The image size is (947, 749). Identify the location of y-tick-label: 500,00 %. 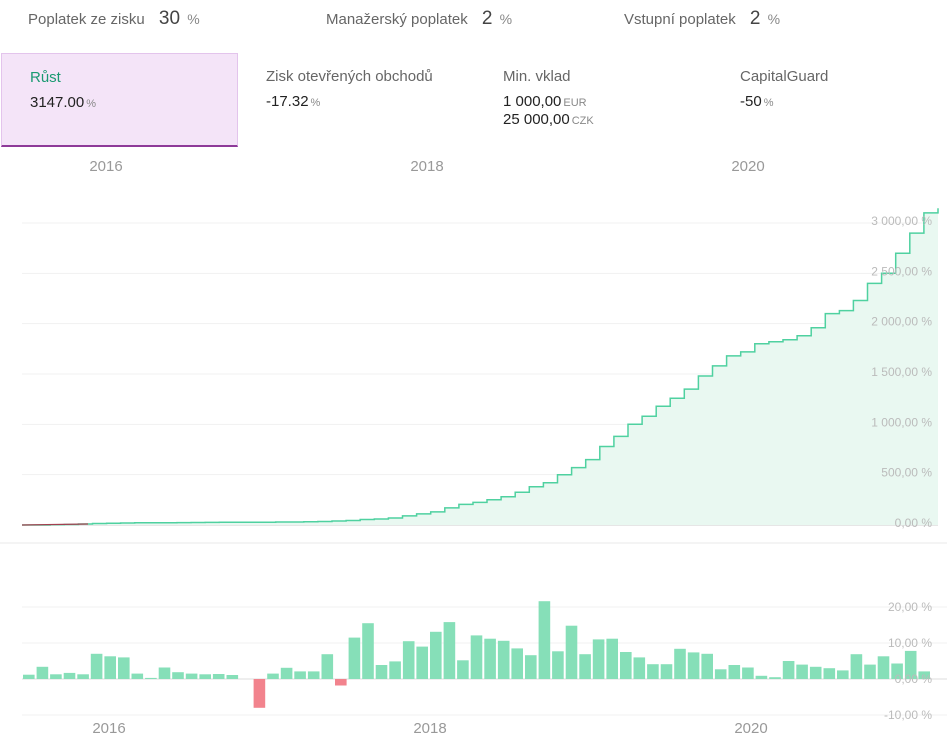
(906, 473).